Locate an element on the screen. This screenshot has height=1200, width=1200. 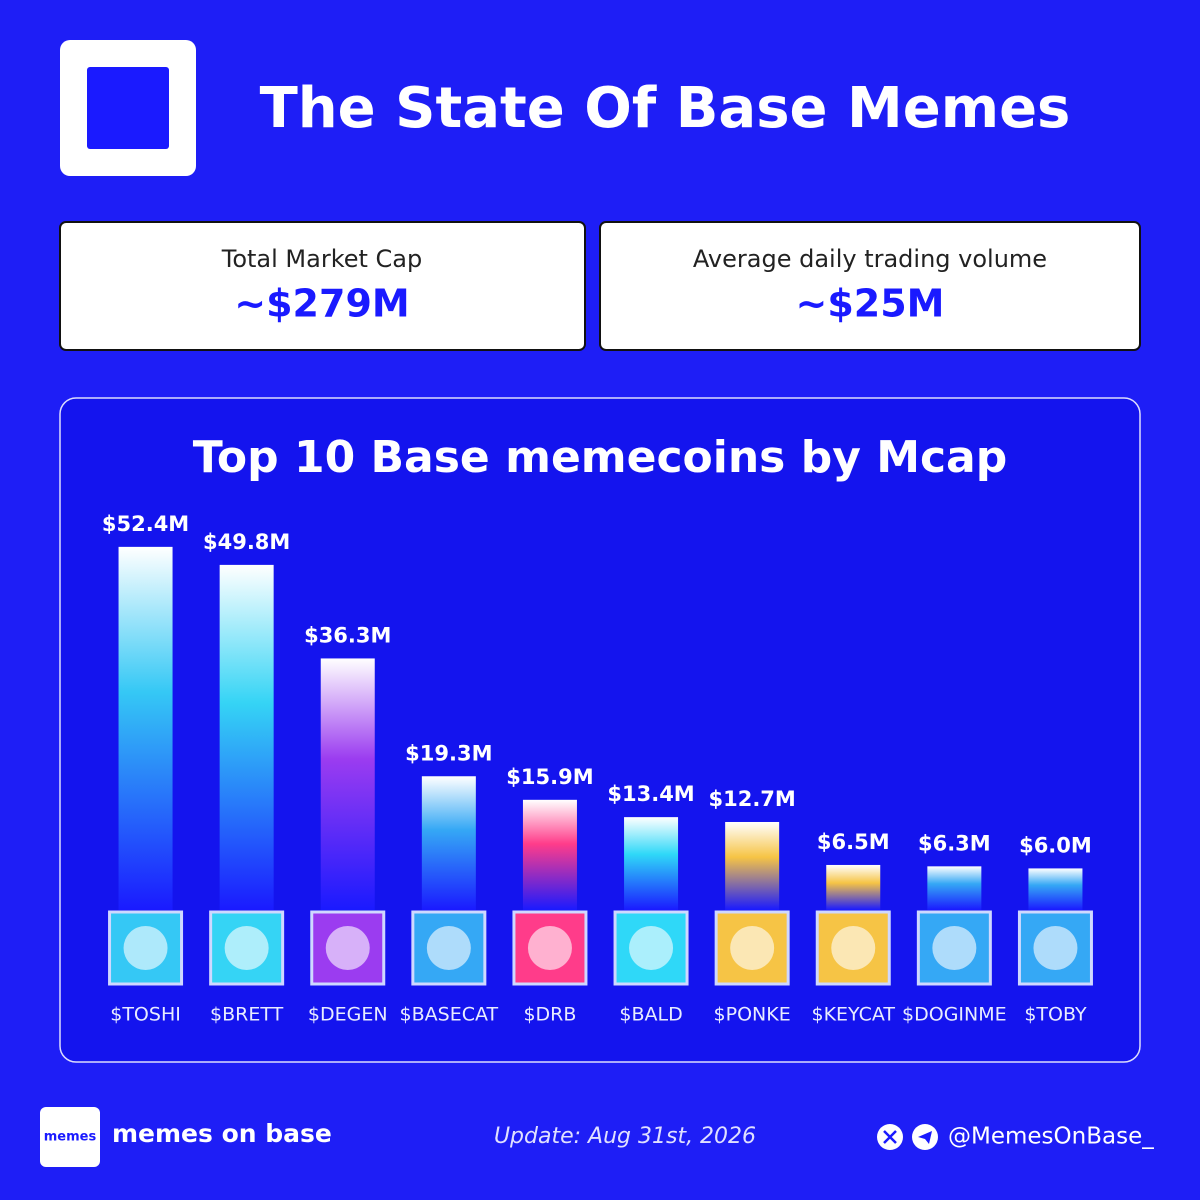
value-label: $36.3M is located at coordinates (347, 635).